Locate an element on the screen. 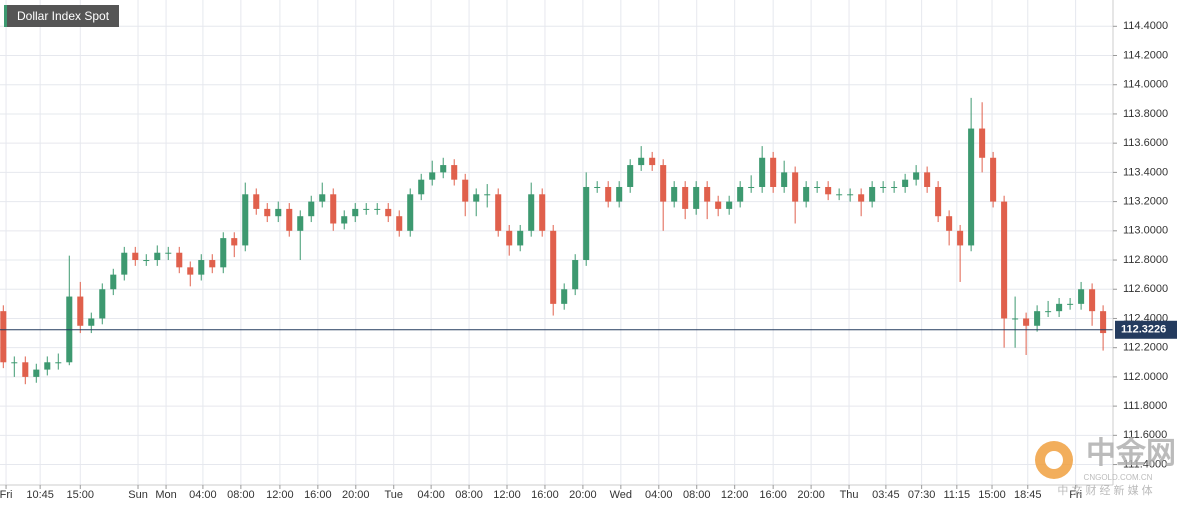 Image resolution: width=1192 pixels, height=509 pixels. x-tick-label: 18:45 is located at coordinates (1028, 495).